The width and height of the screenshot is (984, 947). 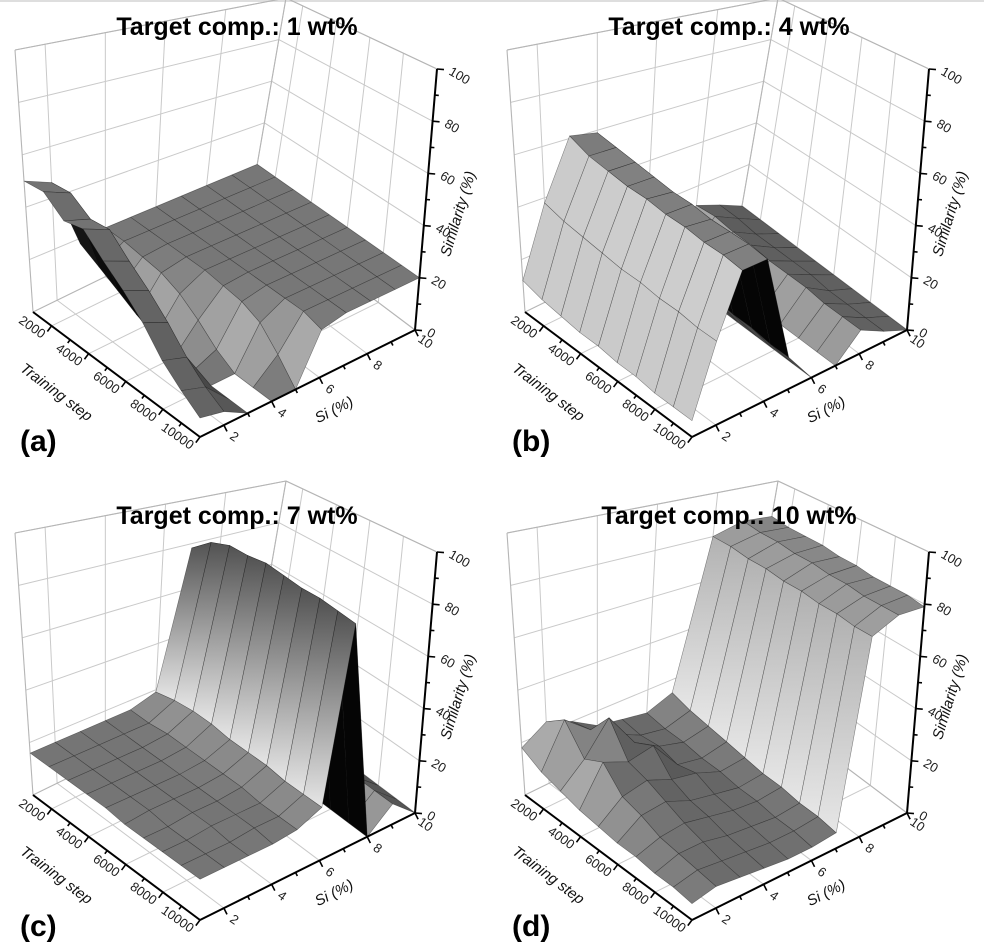 I want to click on window-top-edge, so click(x=492, y=1).